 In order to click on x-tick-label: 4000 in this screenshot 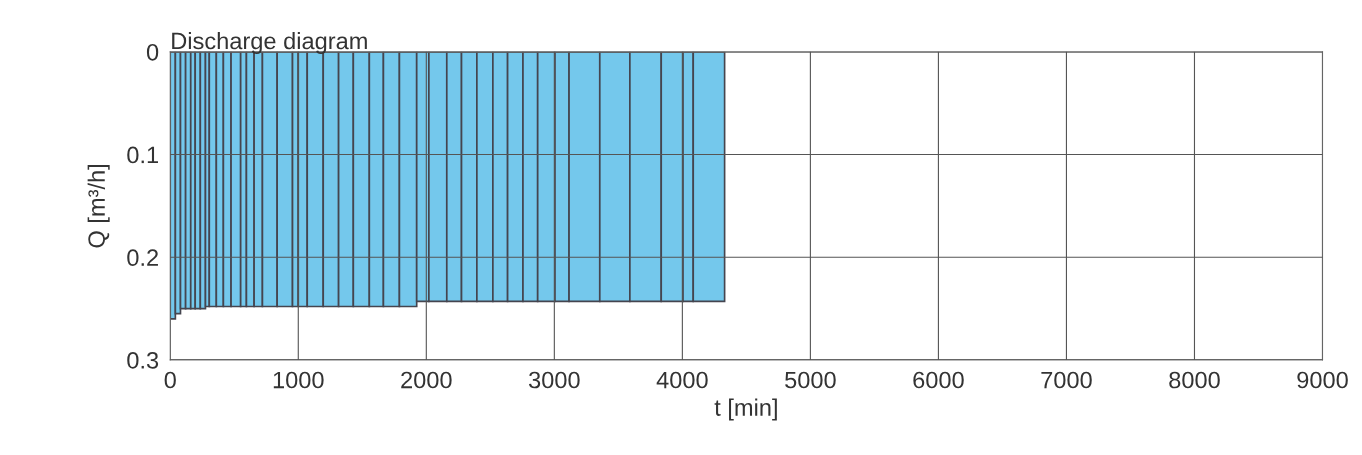, I will do `click(682, 380)`.